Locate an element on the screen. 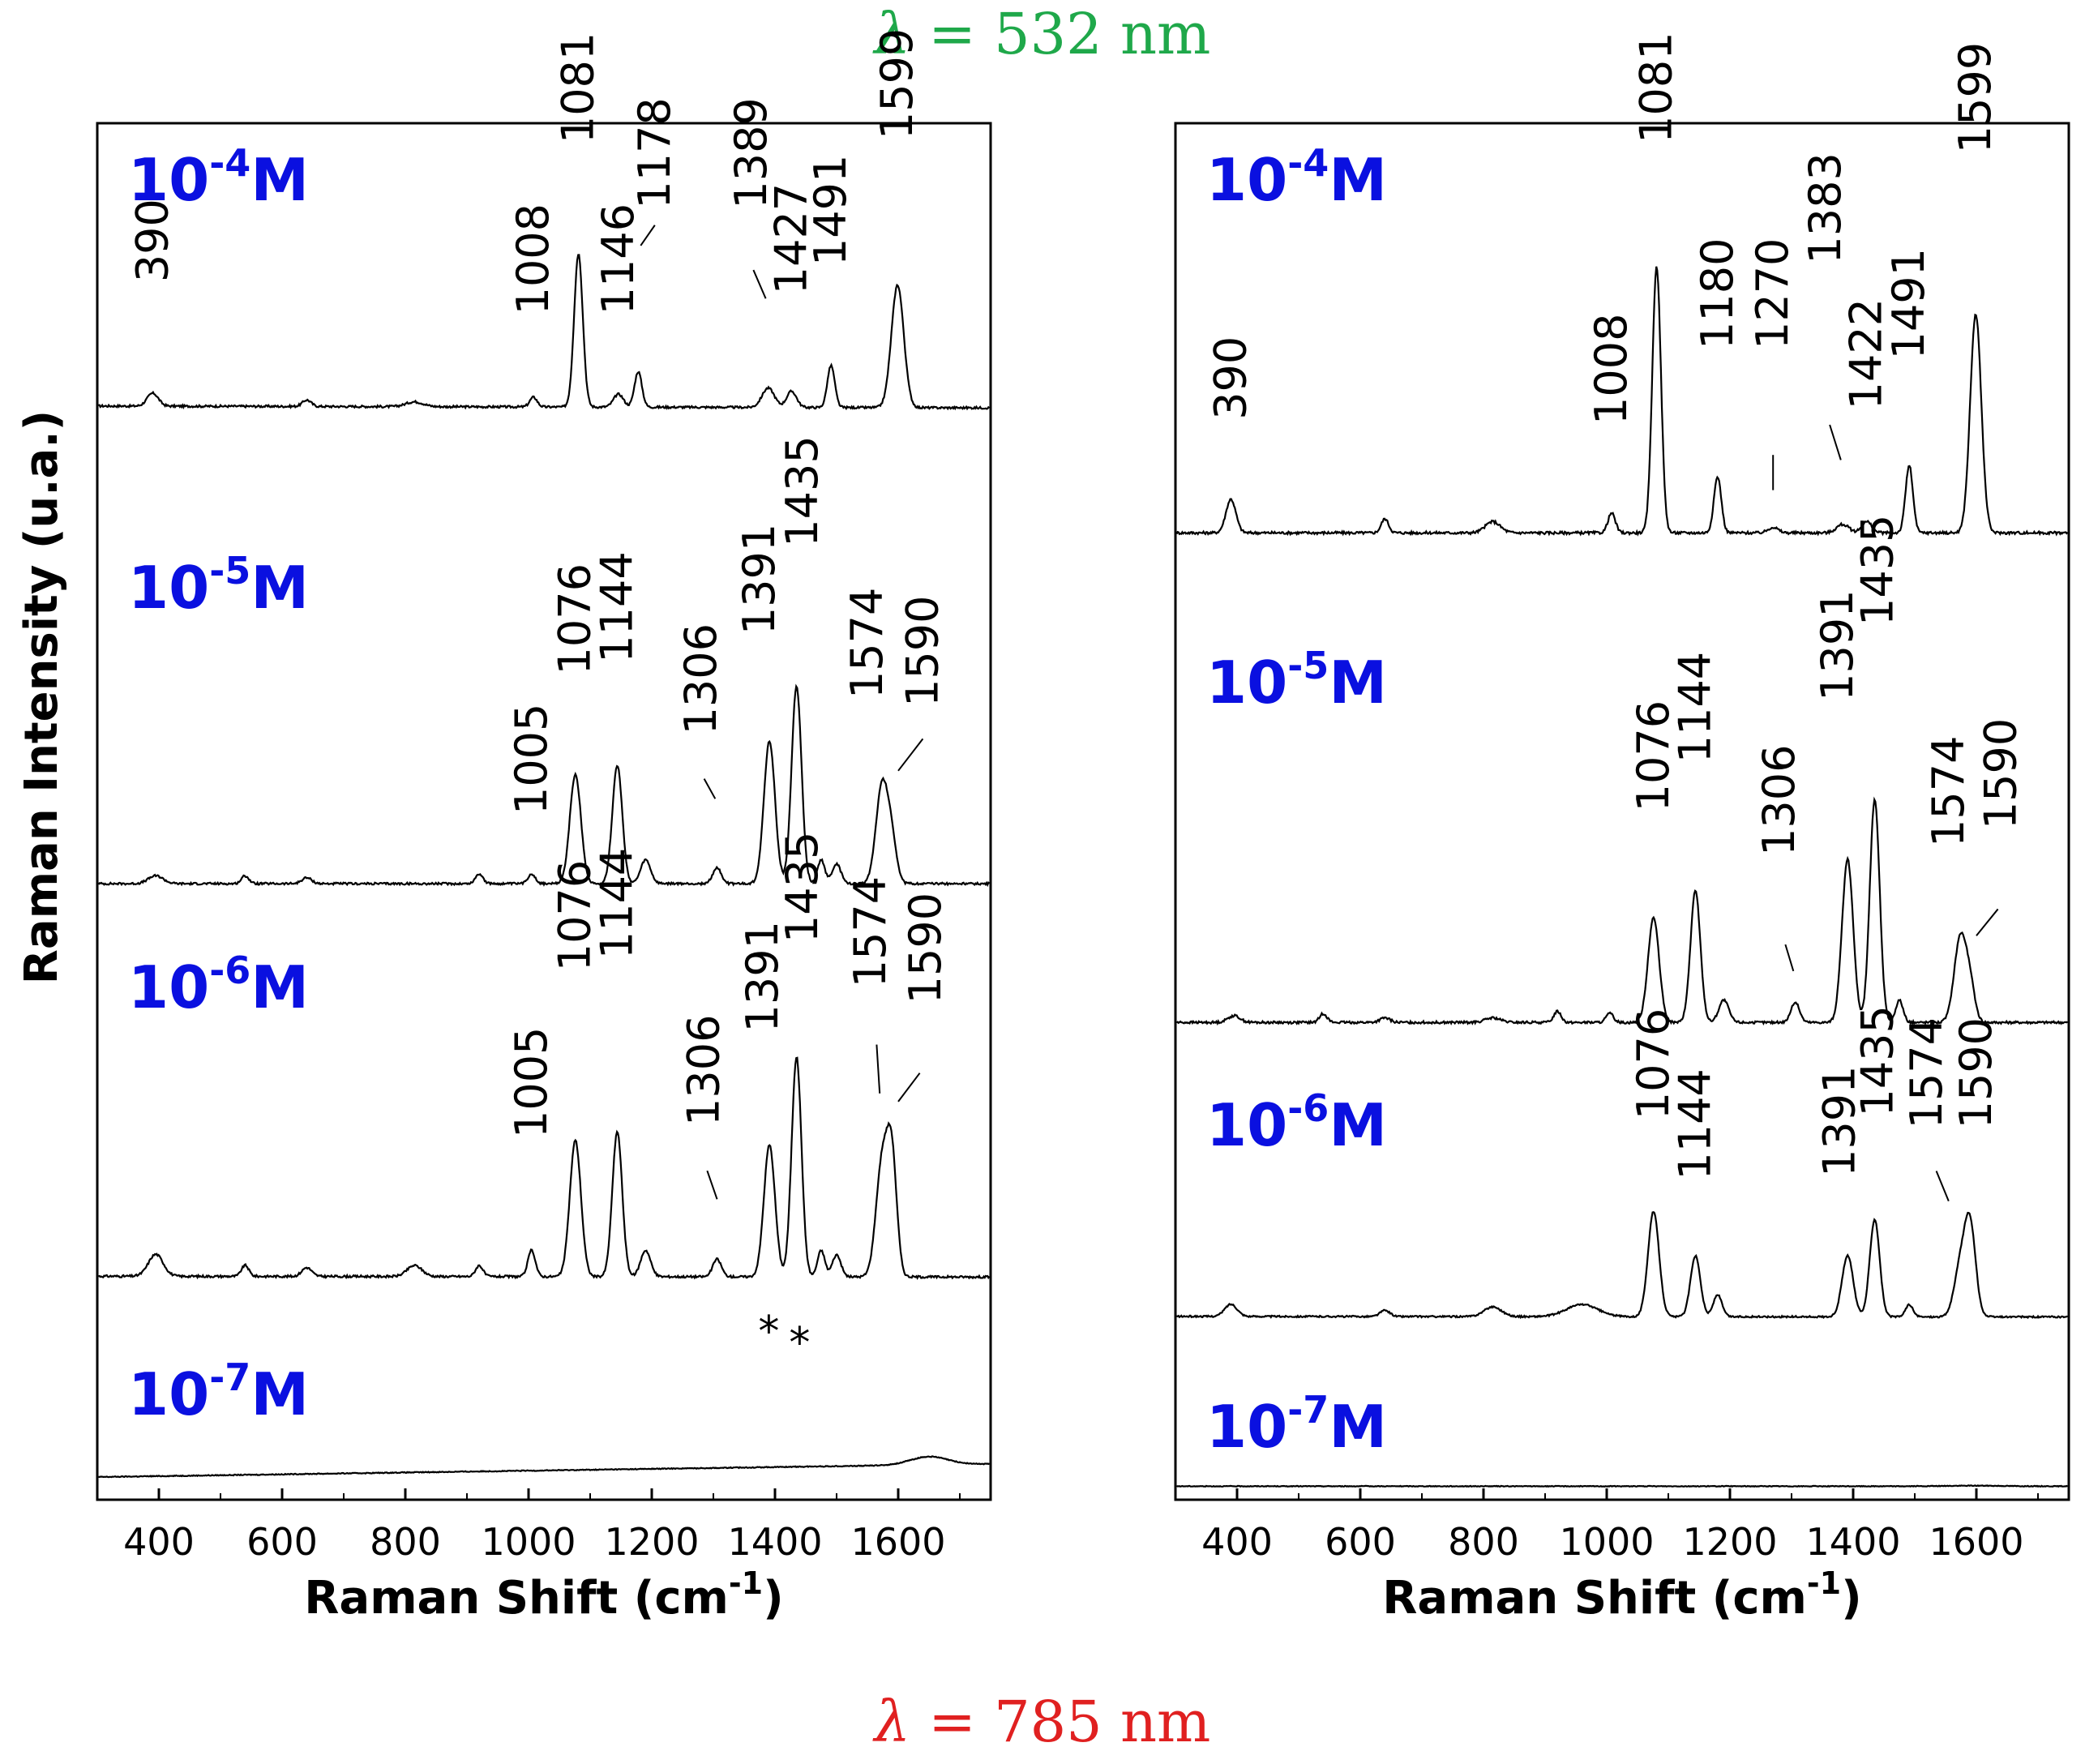 The height and width of the screenshot is (1764, 2085). left-conc-label-1: 10-5M is located at coordinates (218, 585).